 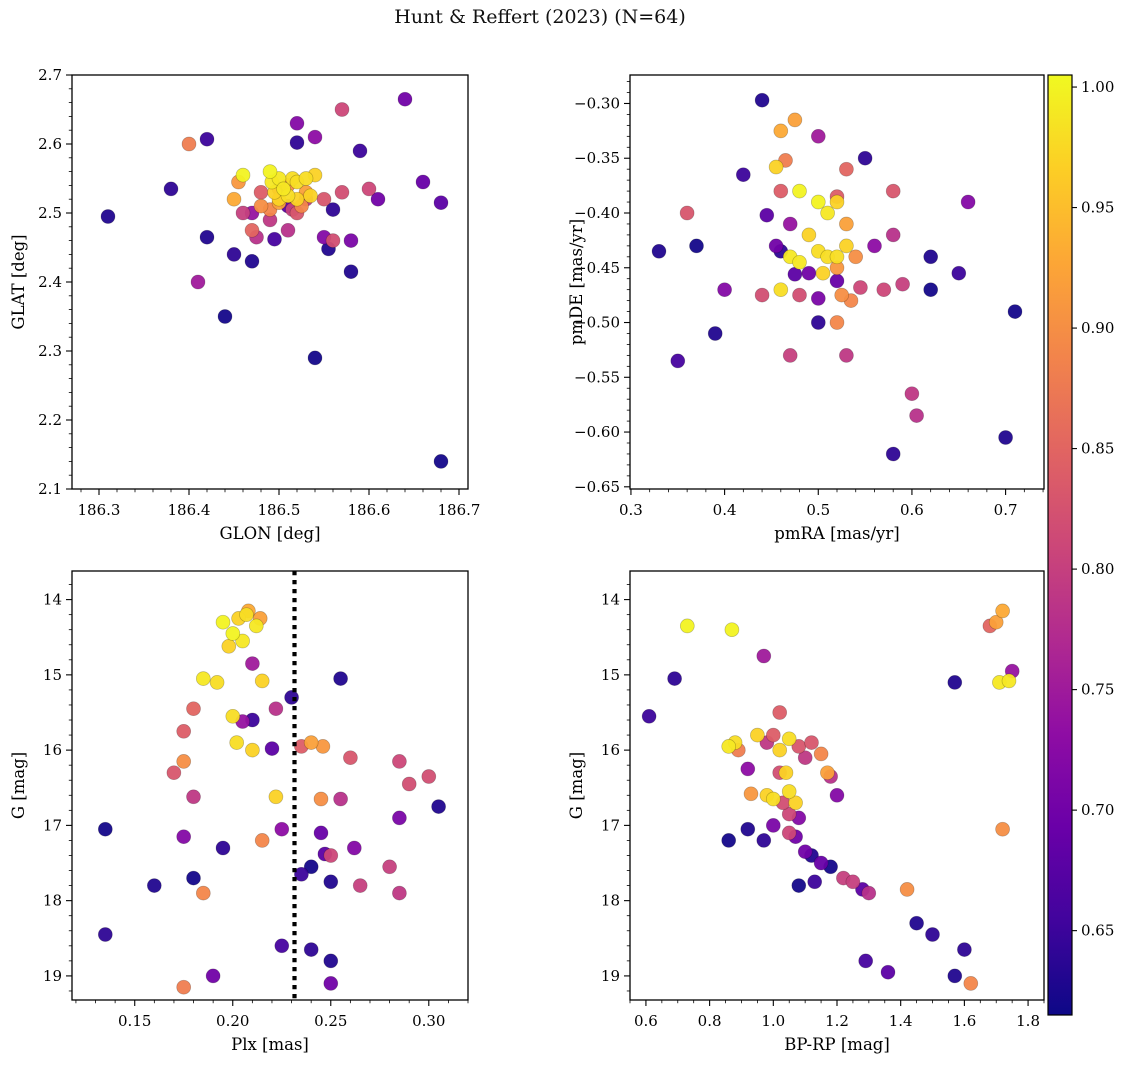 I want to click on y-axis-label: GLAT [deg], so click(x=18, y=281).